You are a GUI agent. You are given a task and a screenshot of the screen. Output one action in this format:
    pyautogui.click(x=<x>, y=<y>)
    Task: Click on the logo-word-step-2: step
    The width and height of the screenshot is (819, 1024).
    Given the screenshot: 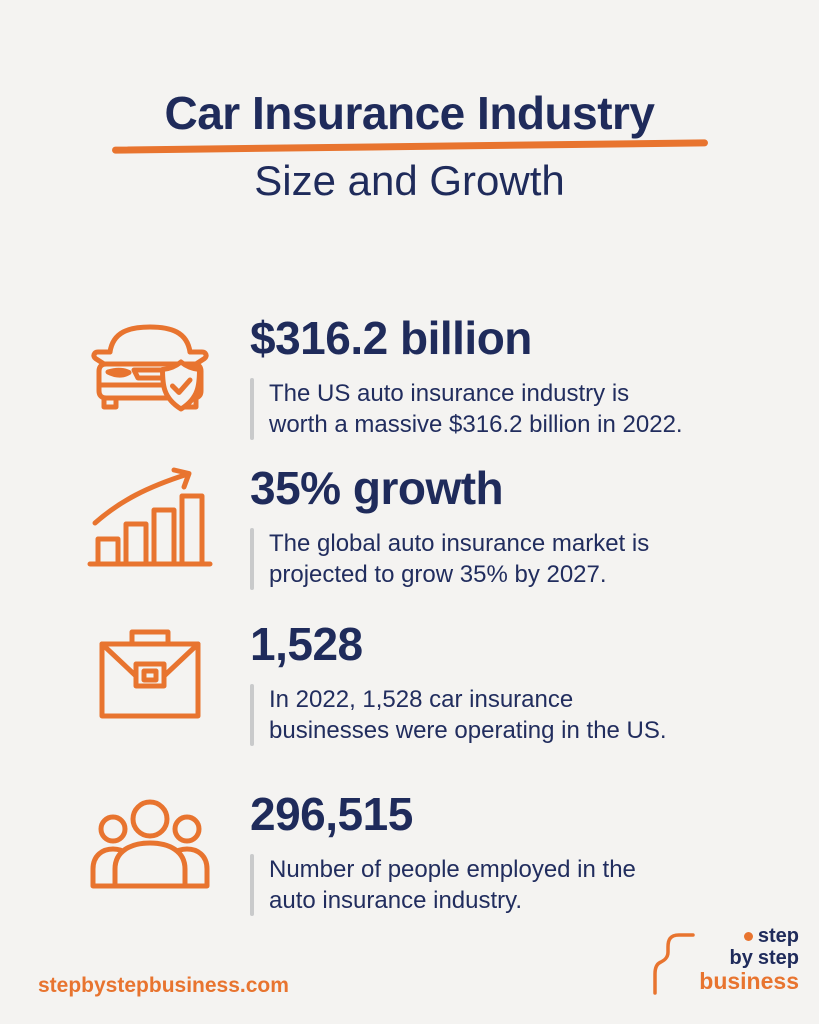 What is the action you would take?
    pyautogui.click(x=778, y=958)
    